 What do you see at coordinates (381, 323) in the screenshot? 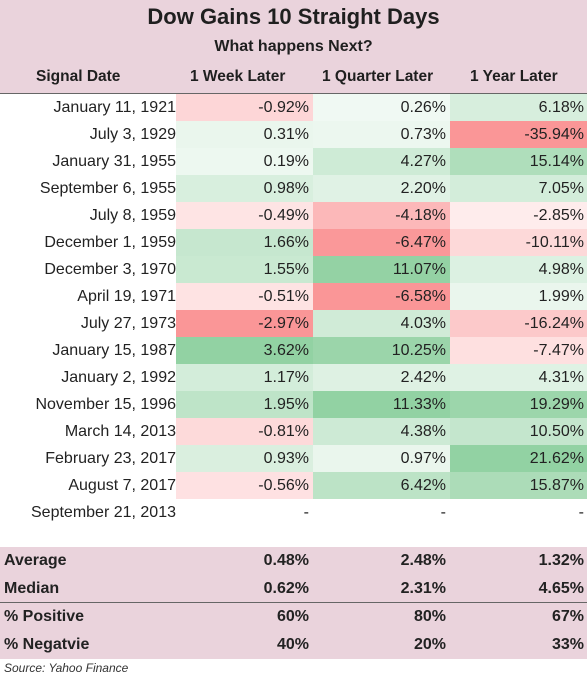
I see `quarter-shade-cell: 4.03%` at bounding box center [381, 323].